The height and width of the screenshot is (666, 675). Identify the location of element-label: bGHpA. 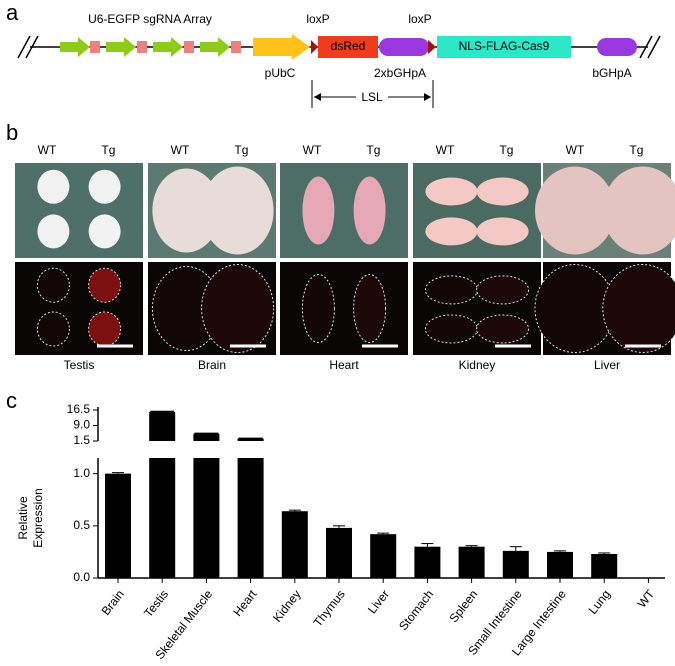
(611, 73).